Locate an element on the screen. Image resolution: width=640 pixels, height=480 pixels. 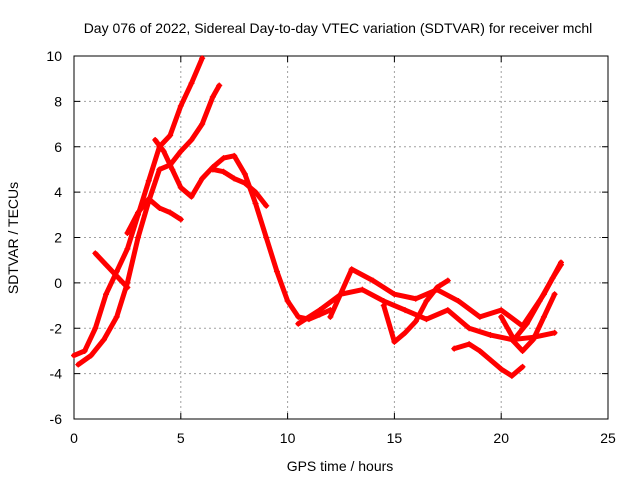
y-tick-labels: -6 -4 -2 0 2 4 6 8 10 is located at coordinates (54, 237).